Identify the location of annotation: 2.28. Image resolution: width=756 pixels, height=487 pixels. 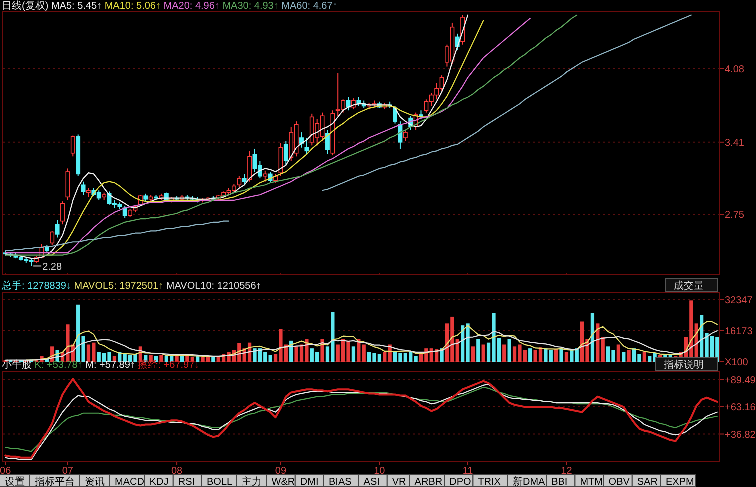
(52, 268).